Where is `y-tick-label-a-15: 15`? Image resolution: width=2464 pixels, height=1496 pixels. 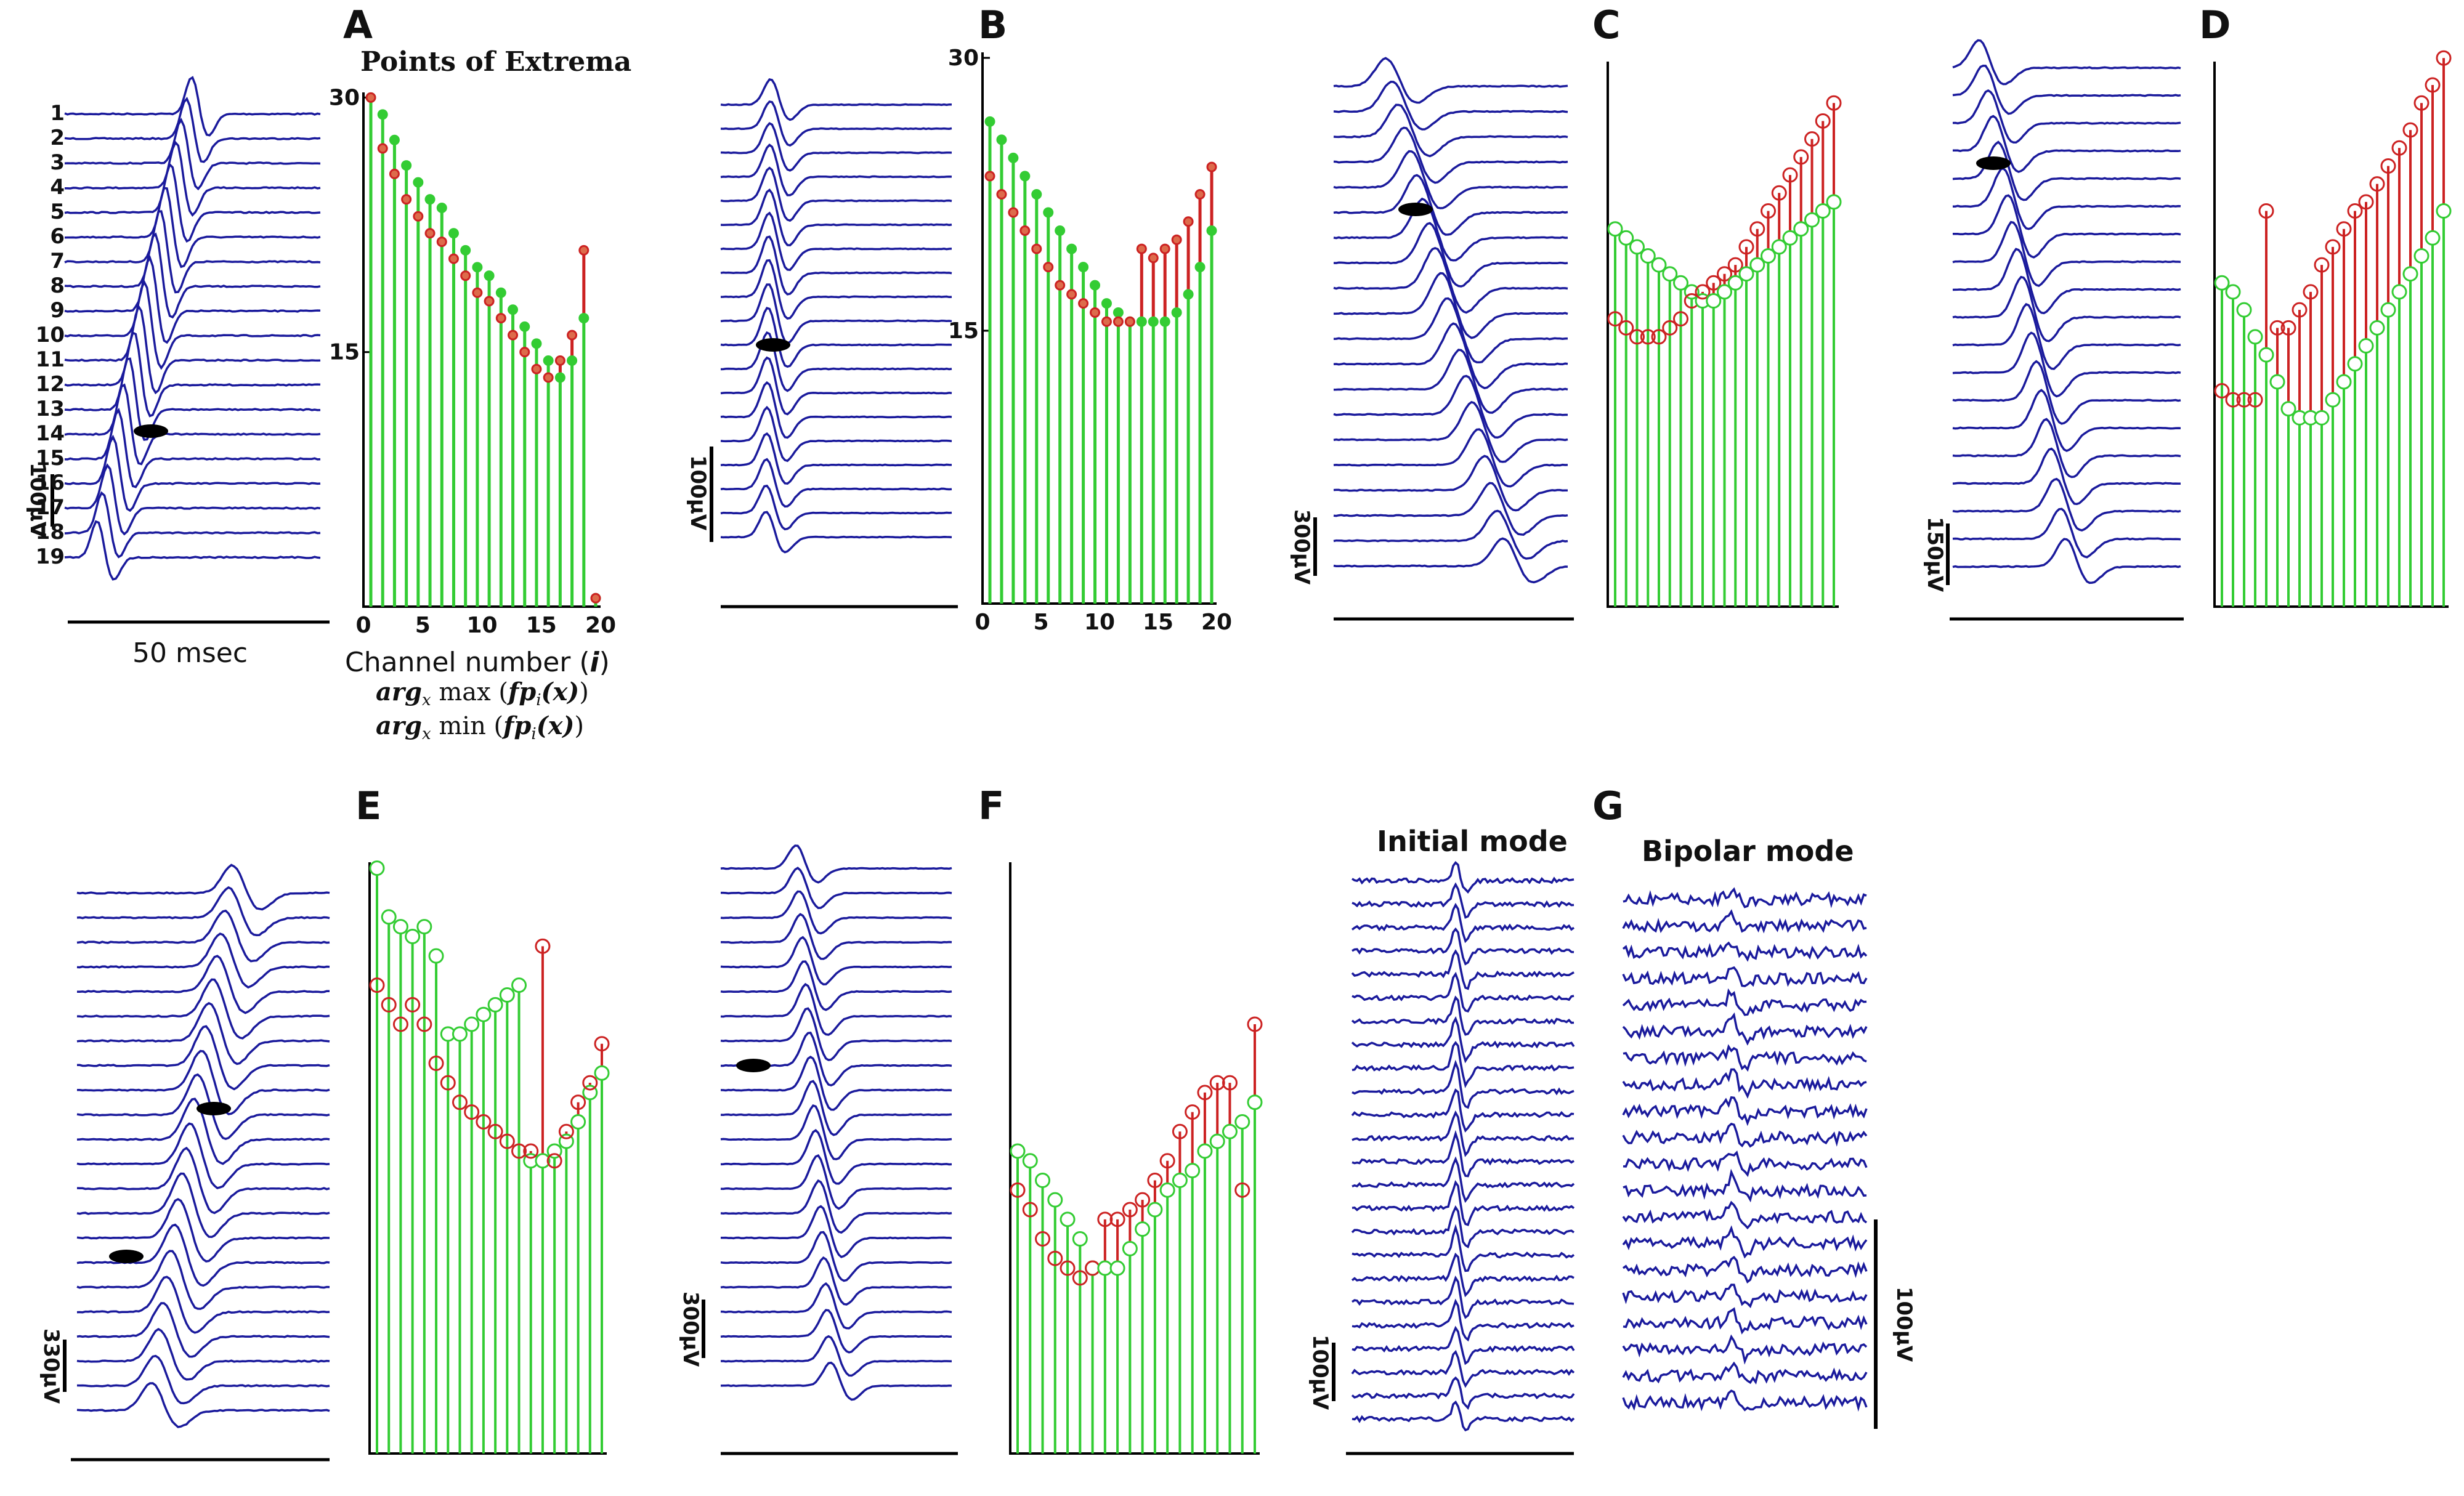
y-tick-label-a-15: 15 is located at coordinates (344, 353).